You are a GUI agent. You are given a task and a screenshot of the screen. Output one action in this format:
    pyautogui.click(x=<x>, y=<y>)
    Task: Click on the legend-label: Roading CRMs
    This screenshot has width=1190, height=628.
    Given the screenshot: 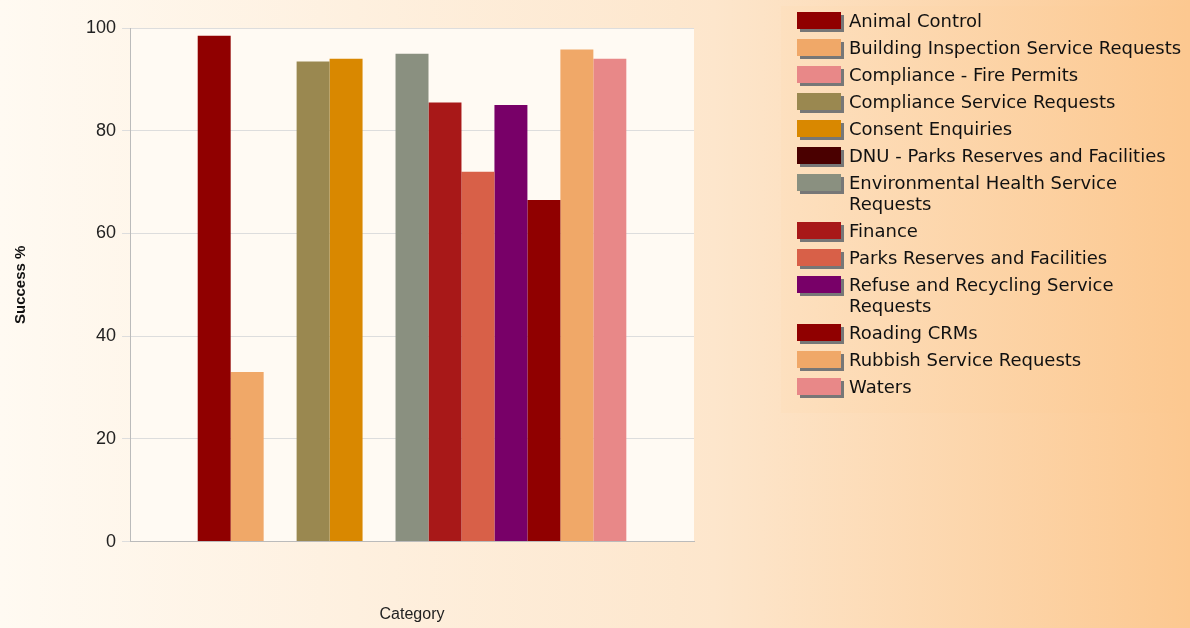 What is the action you would take?
    pyautogui.click(x=913, y=332)
    